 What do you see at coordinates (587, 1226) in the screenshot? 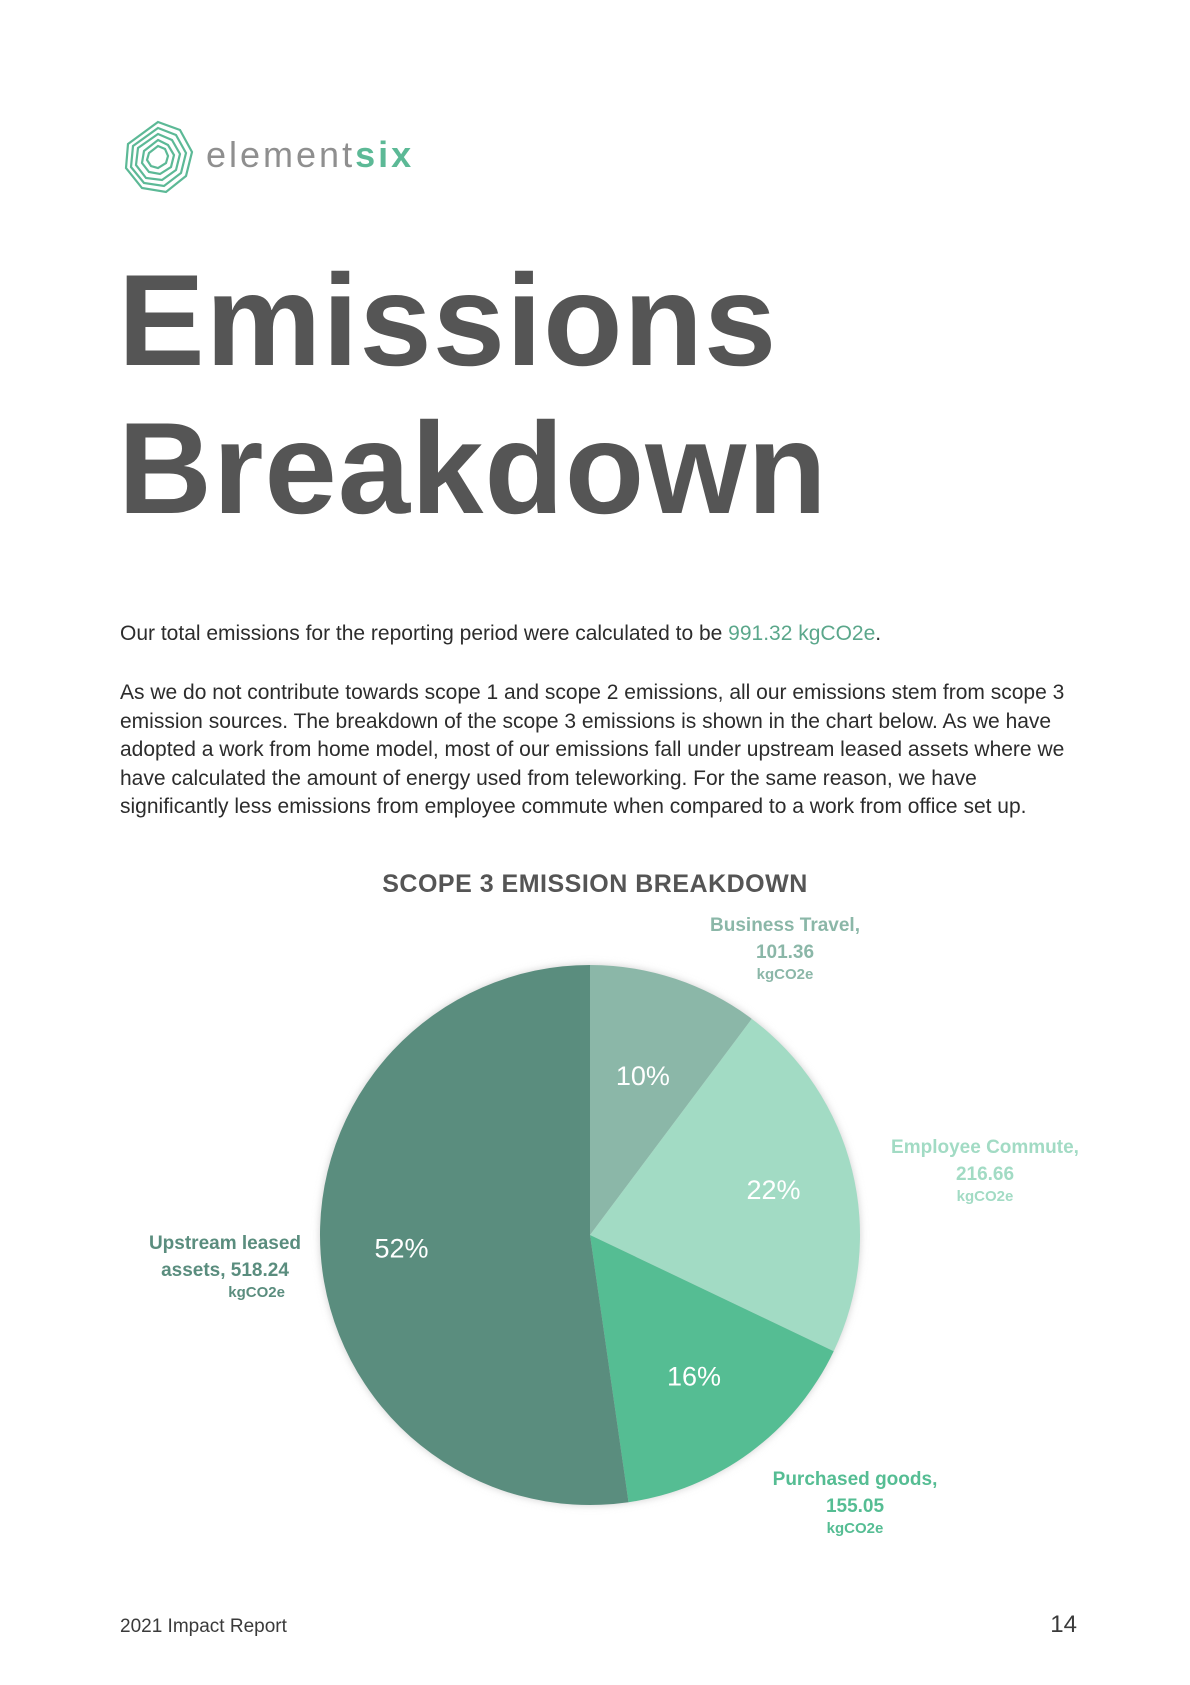
I see `pie-percent-labels: 10% 22% 16% 52%` at bounding box center [587, 1226].